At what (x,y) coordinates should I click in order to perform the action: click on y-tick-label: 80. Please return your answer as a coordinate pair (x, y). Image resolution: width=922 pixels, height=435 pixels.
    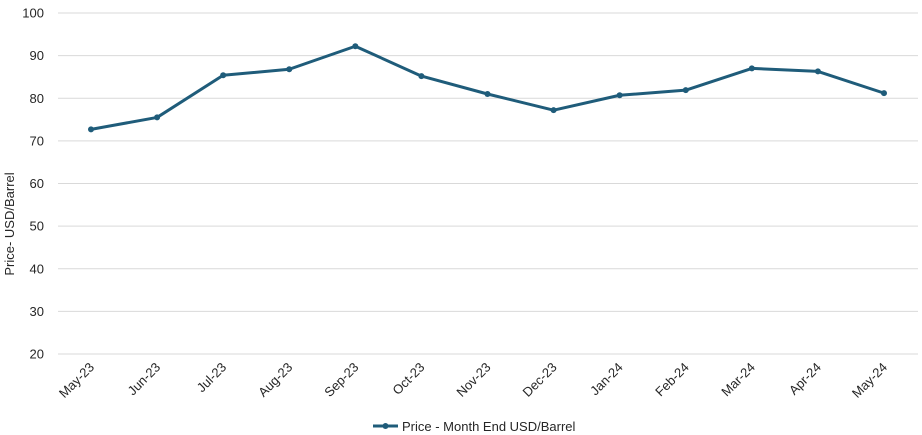
    Looking at the image, I should click on (37, 98).